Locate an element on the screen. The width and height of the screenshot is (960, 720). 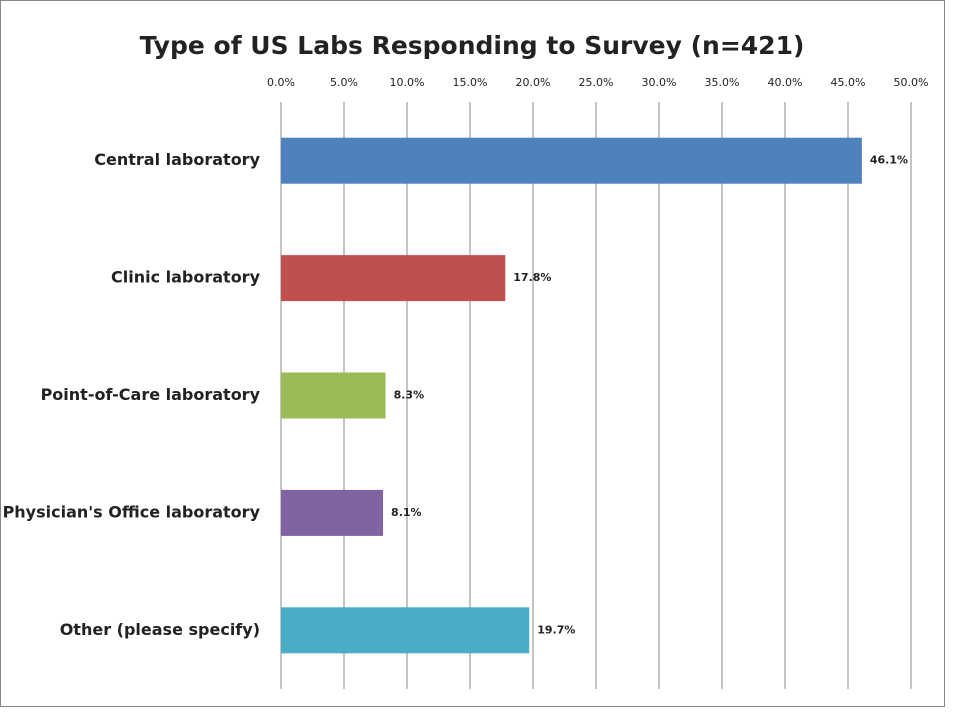
x-tick-label: 20.0% is located at coordinates (533, 82).